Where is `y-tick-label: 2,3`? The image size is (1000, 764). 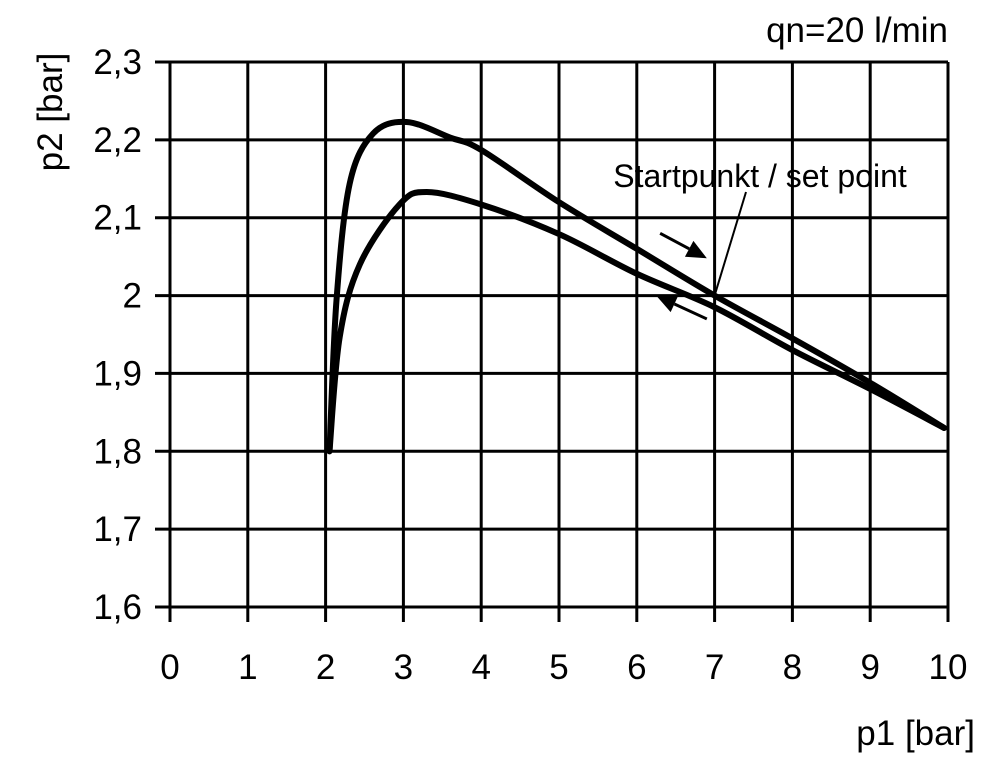 y-tick-label: 2,3 is located at coordinates (117, 62).